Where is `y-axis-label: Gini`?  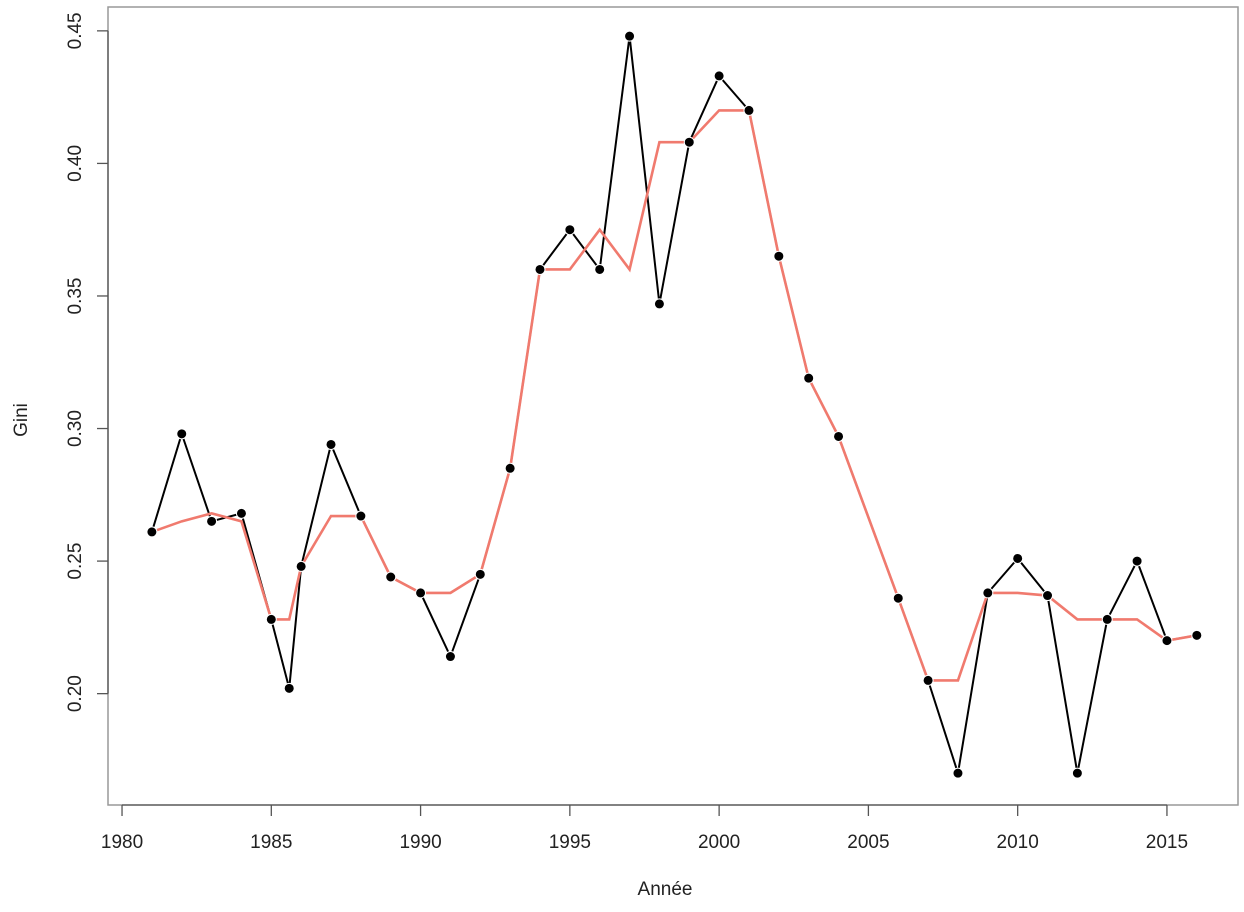 y-axis-label: Gini is located at coordinates (21, 420).